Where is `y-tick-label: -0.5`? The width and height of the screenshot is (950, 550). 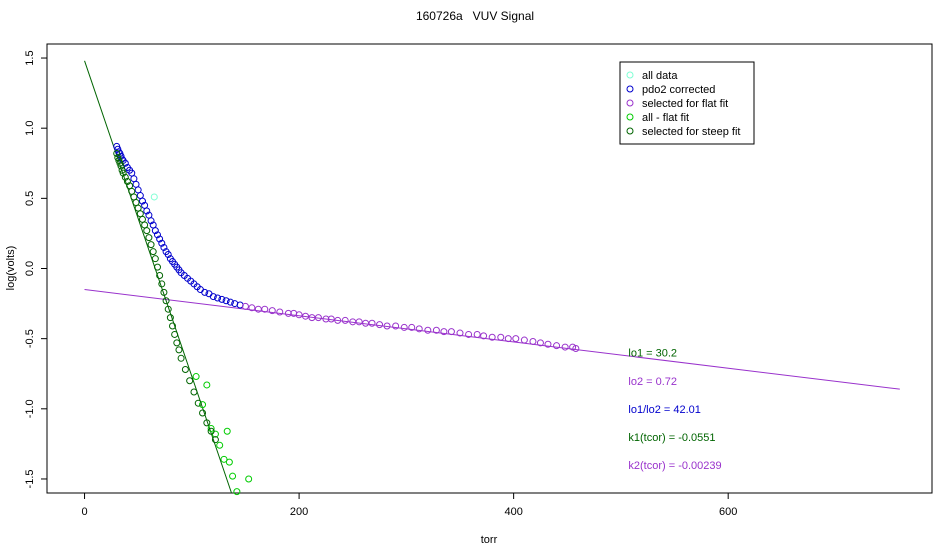
y-tick-label: -0.5 is located at coordinates (30, 338).